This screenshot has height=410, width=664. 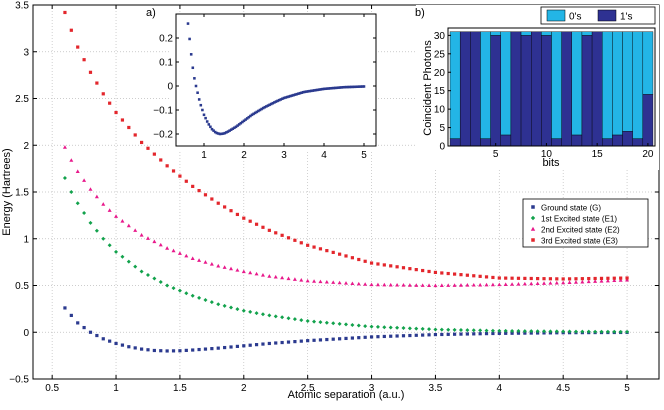 I want to click on inset-a-ticks: 1 2 3 4 5 −0.2 −0.1 0 0.1 0.2, so click(x=264, y=87).